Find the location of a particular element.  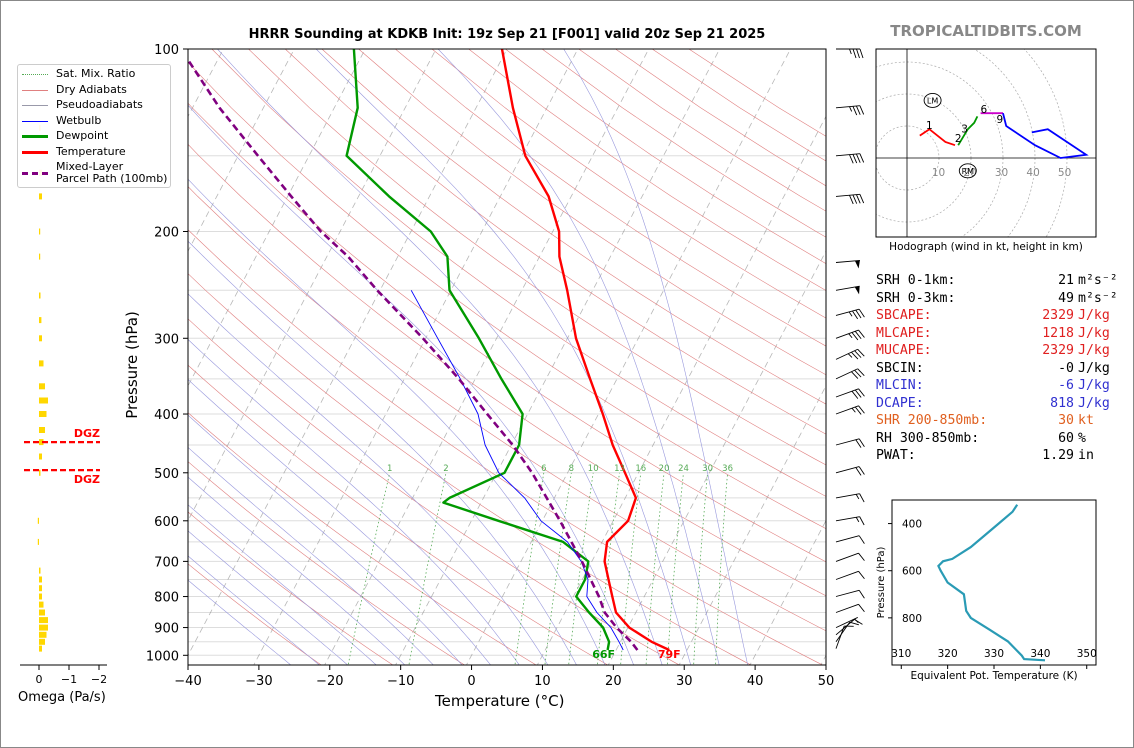

hodograph-marker-label: RM is located at coordinates (968, 171).